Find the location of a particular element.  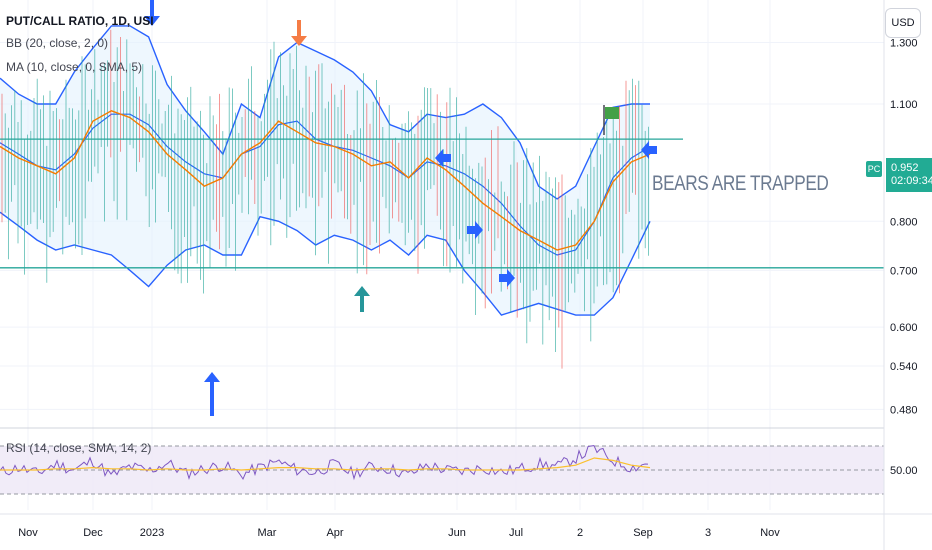

time-tick-label: 3 is located at coordinates (708, 533).